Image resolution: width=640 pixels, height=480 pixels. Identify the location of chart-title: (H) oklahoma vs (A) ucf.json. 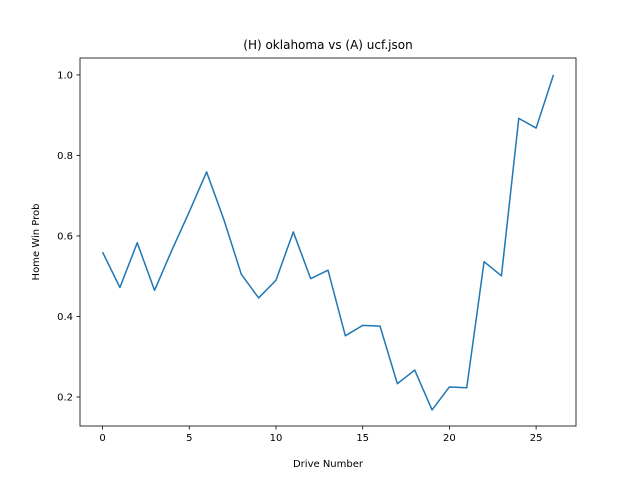
(327, 45).